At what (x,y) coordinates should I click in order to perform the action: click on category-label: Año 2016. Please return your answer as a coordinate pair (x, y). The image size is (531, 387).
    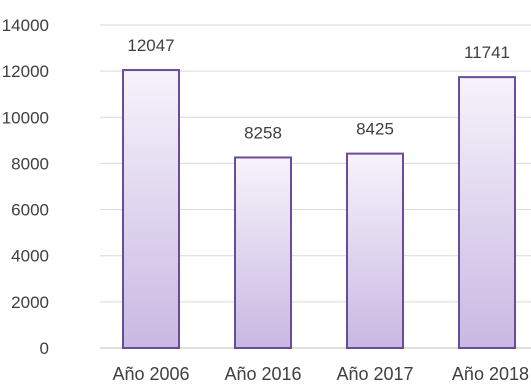
    Looking at the image, I should click on (262, 374).